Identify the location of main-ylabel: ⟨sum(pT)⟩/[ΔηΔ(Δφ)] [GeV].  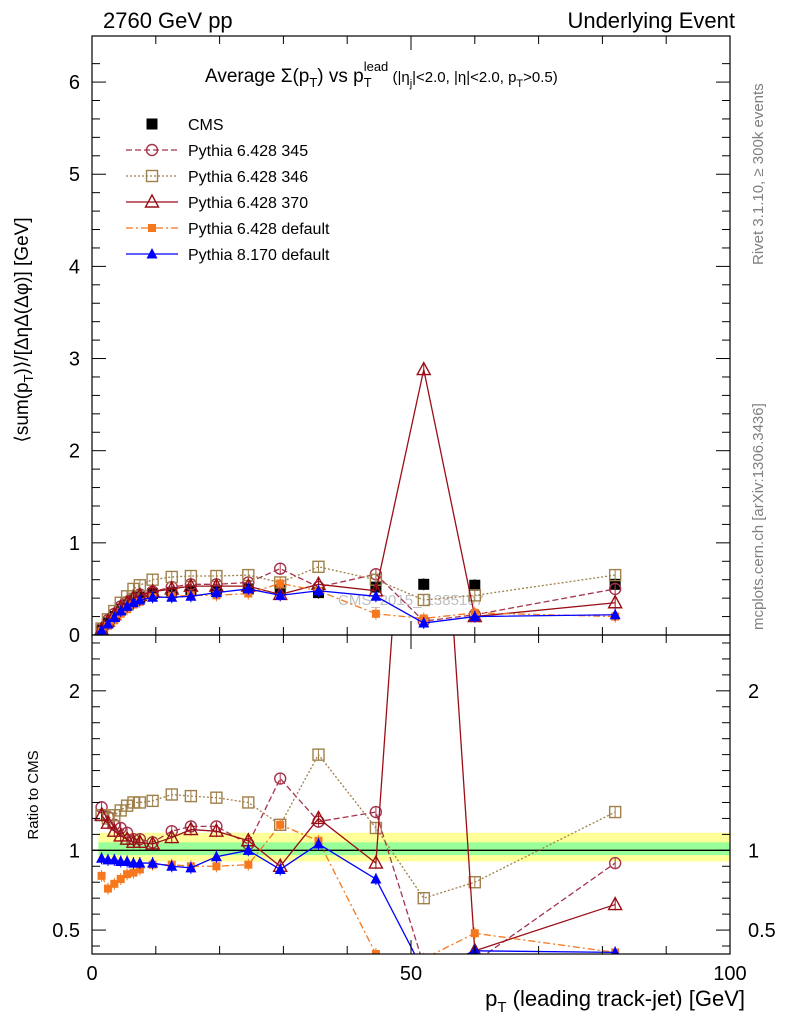
(24, 329).